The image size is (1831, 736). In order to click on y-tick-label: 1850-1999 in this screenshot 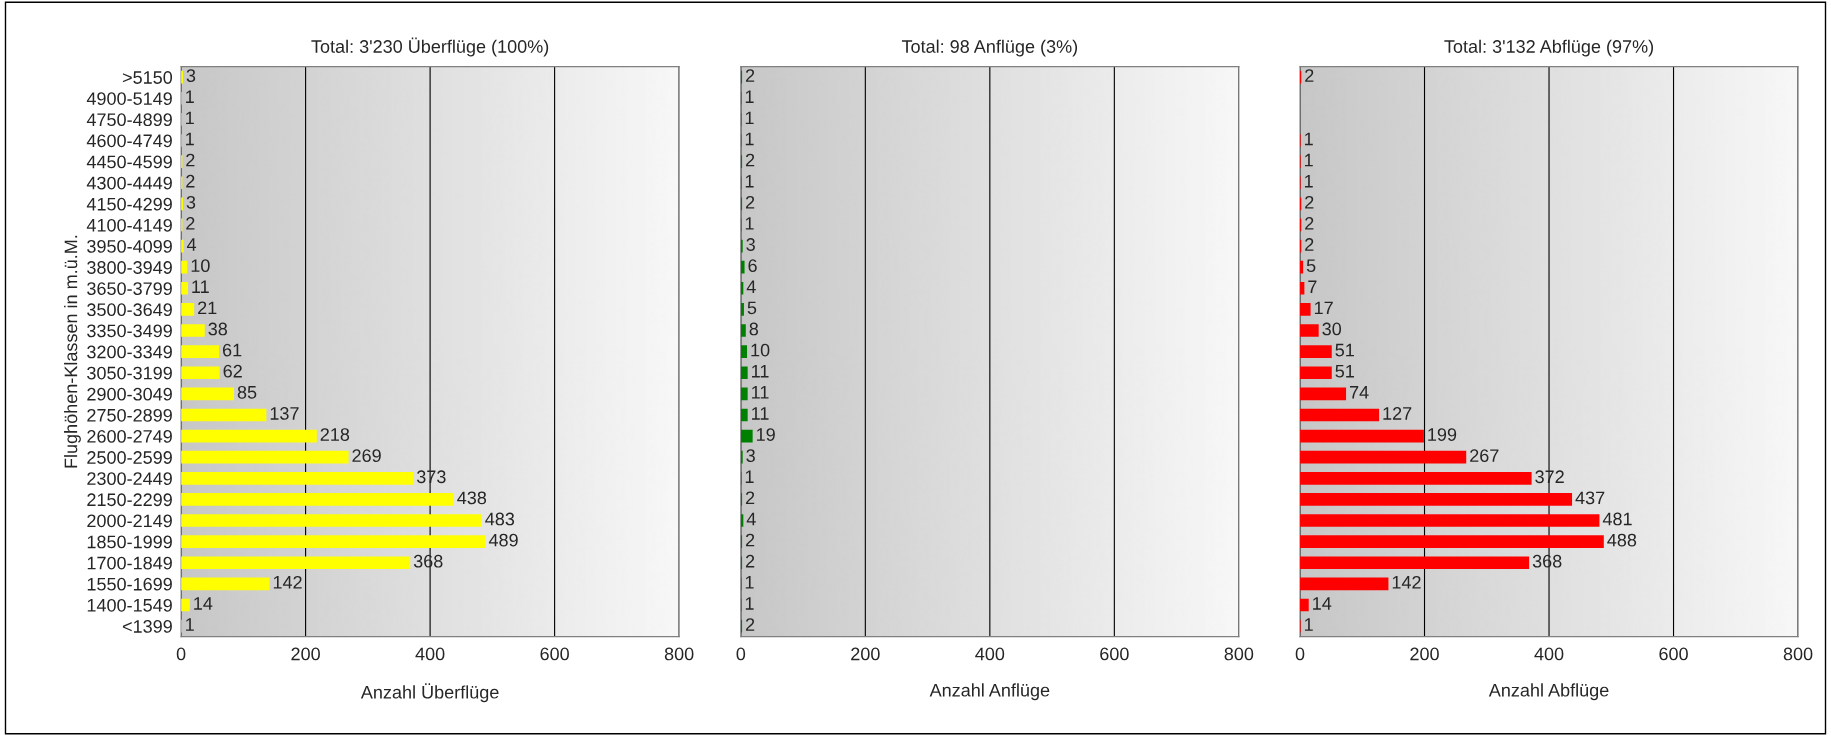, I will do `click(129, 542)`.